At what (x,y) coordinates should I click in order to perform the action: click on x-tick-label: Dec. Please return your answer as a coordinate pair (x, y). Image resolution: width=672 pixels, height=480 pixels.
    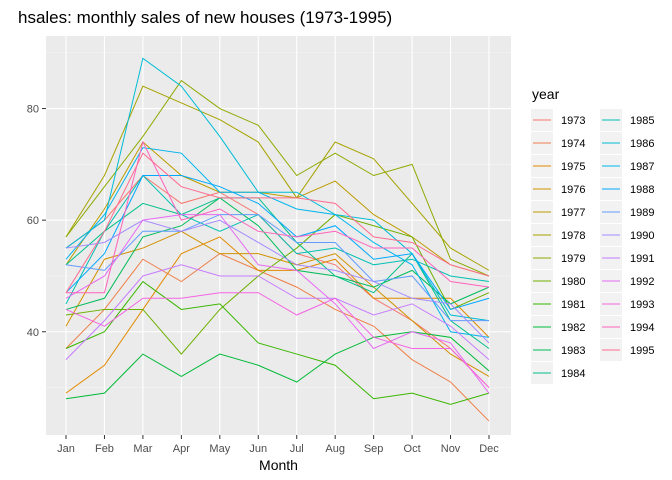
    Looking at the image, I should click on (489, 449).